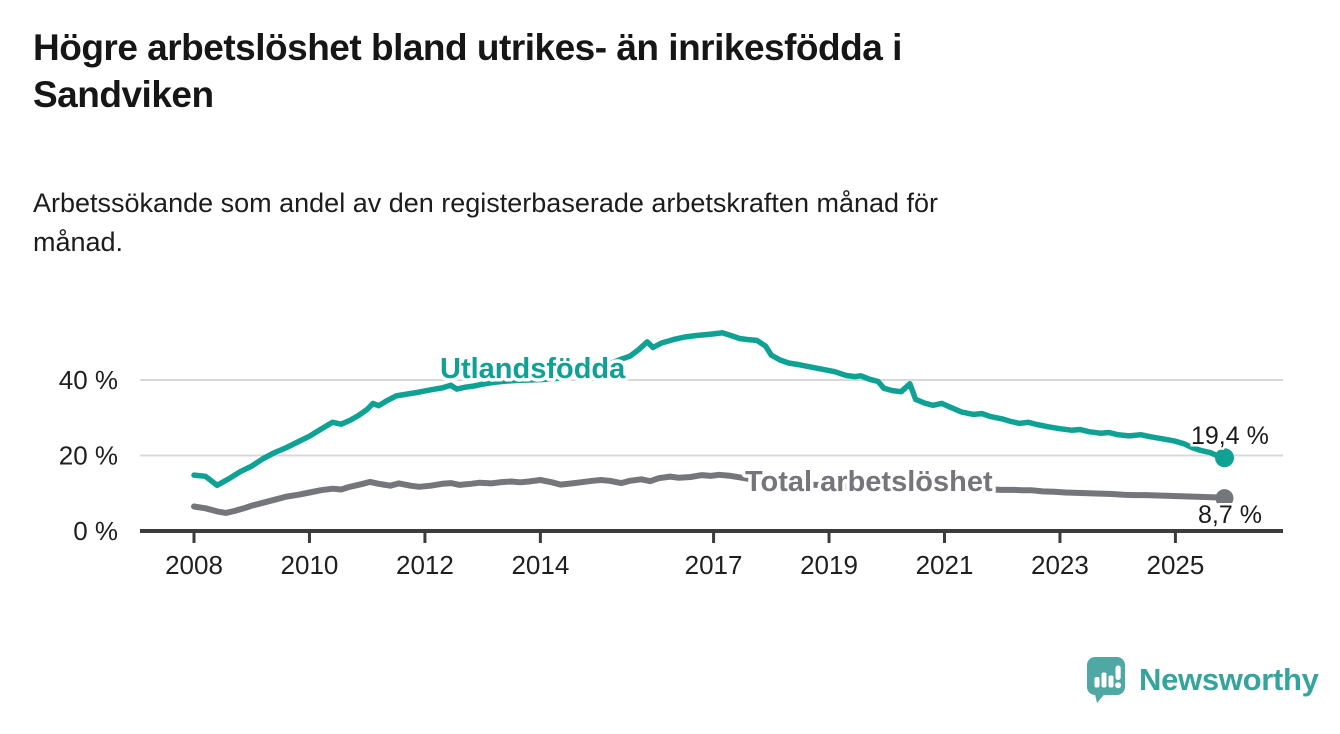 The width and height of the screenshot is (1340, 734). I want to click on newsworthy-logo: Newsworthy, so click(1203, 680).